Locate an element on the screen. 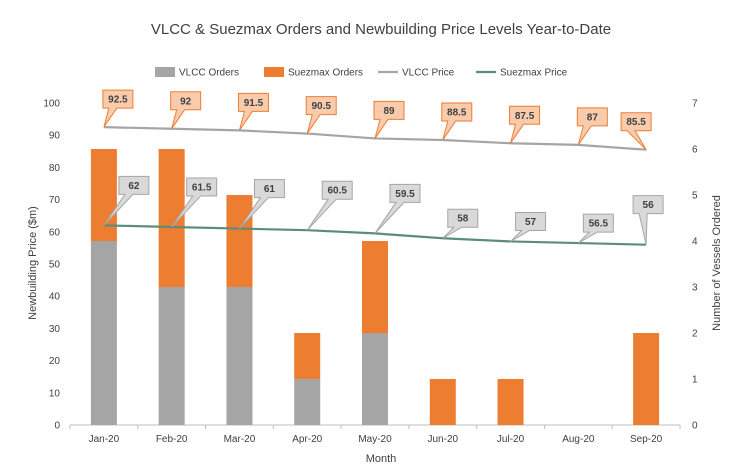 This screenshot has width=743, height=469. vlcc-price-label: 87 is located at coordinates (593, 117).